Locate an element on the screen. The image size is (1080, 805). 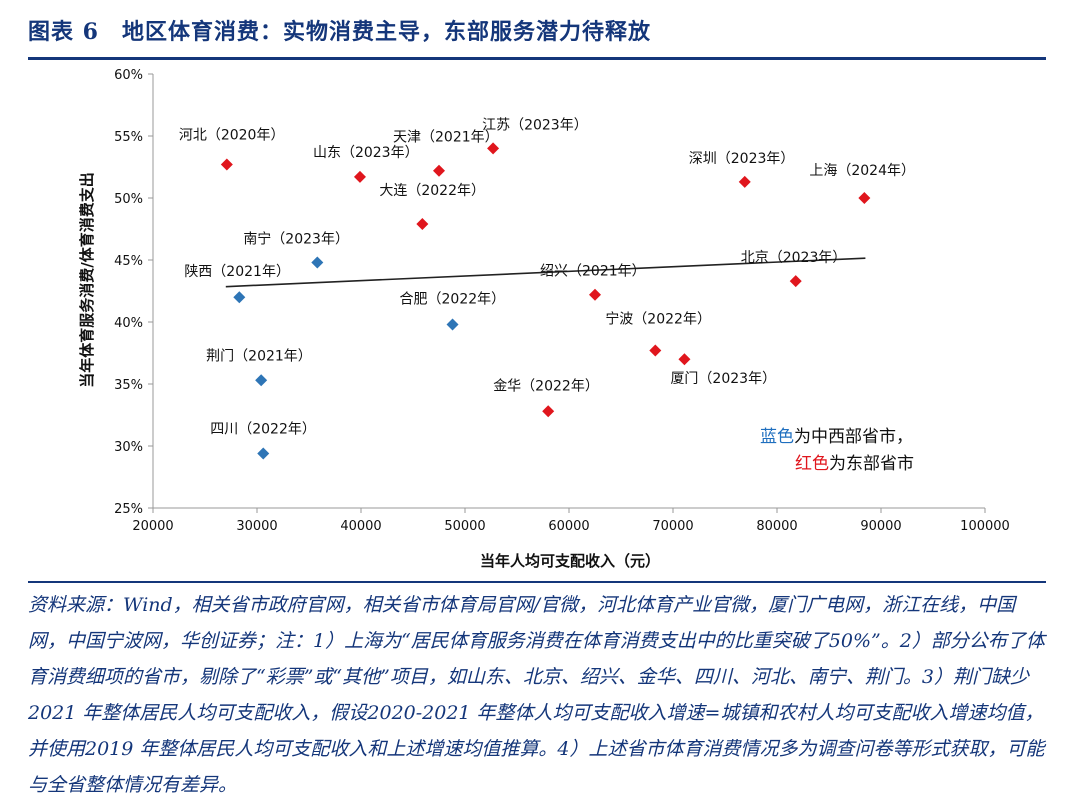
data-label: 北京（2023年） is located at coordinates (794, 258).